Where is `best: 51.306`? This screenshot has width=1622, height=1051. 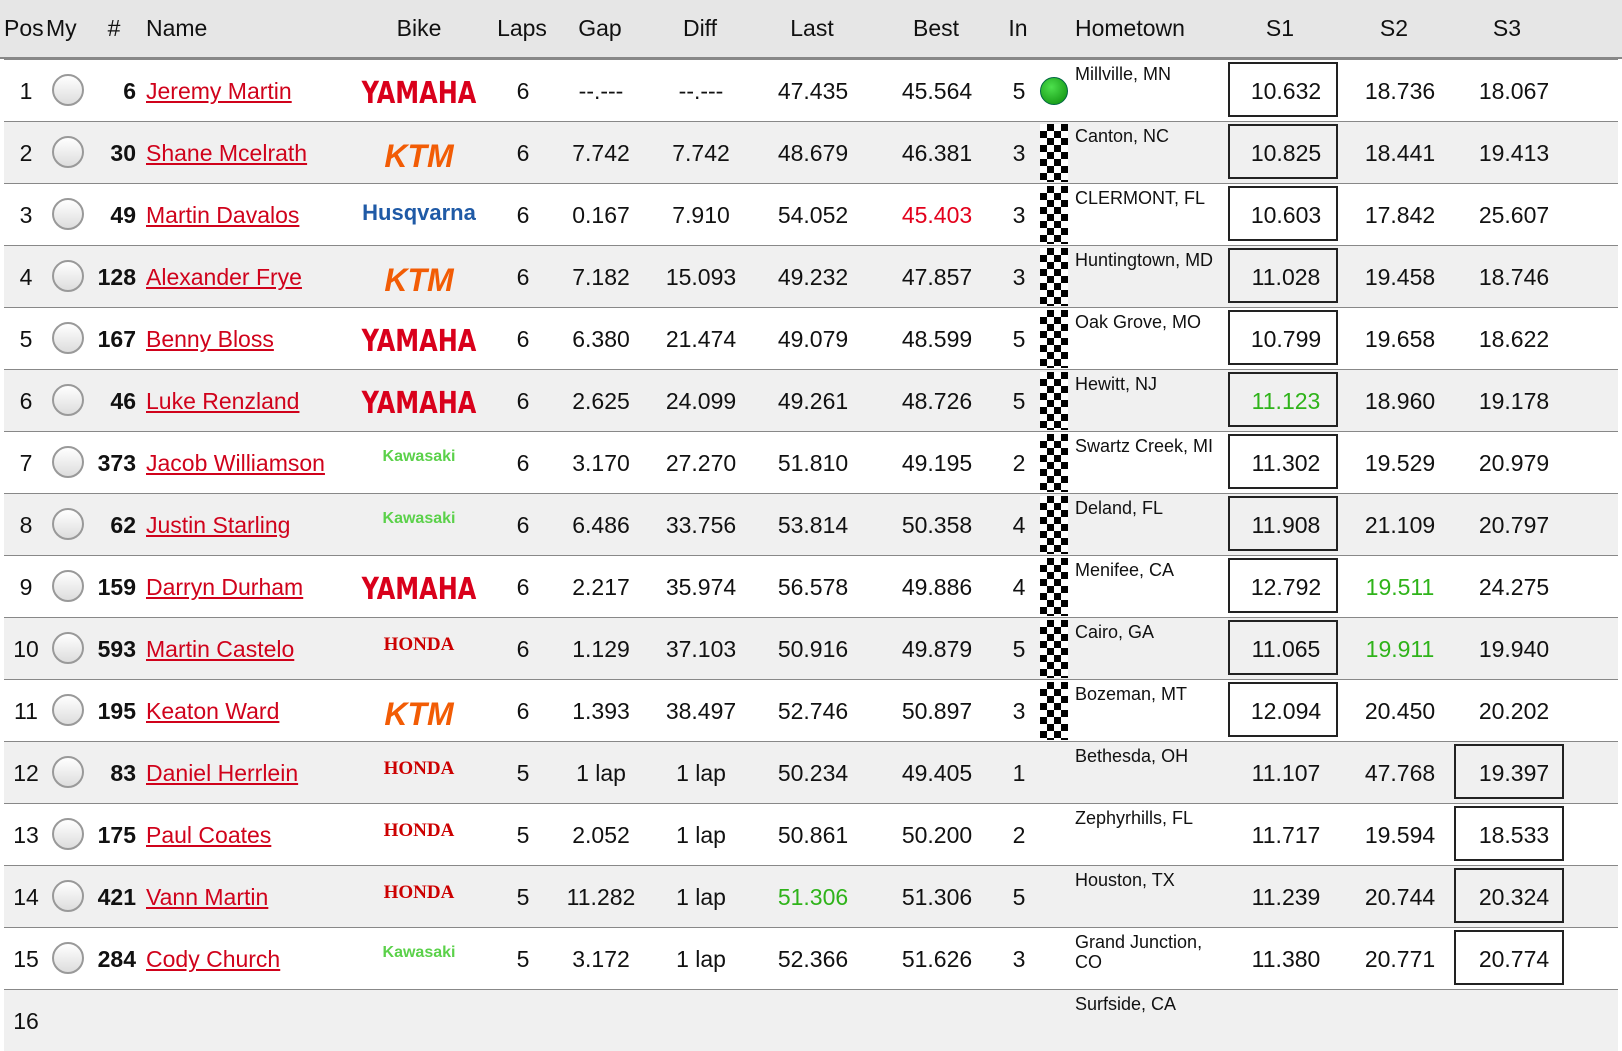
best: 51.306 is located at coordinates (937, 897).